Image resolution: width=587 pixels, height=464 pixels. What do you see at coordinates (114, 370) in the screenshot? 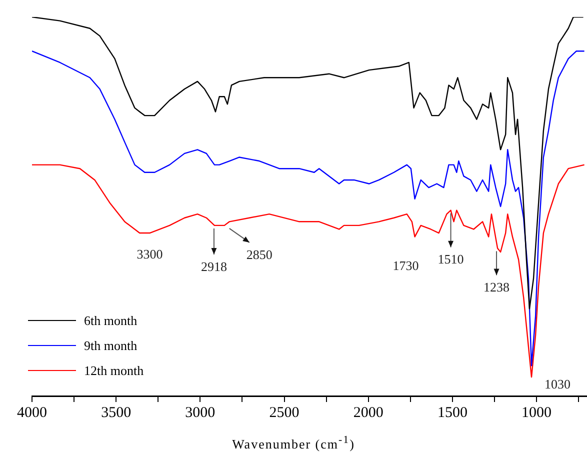
I see `legend-label: 12th month` at bounding box center [114, 370].